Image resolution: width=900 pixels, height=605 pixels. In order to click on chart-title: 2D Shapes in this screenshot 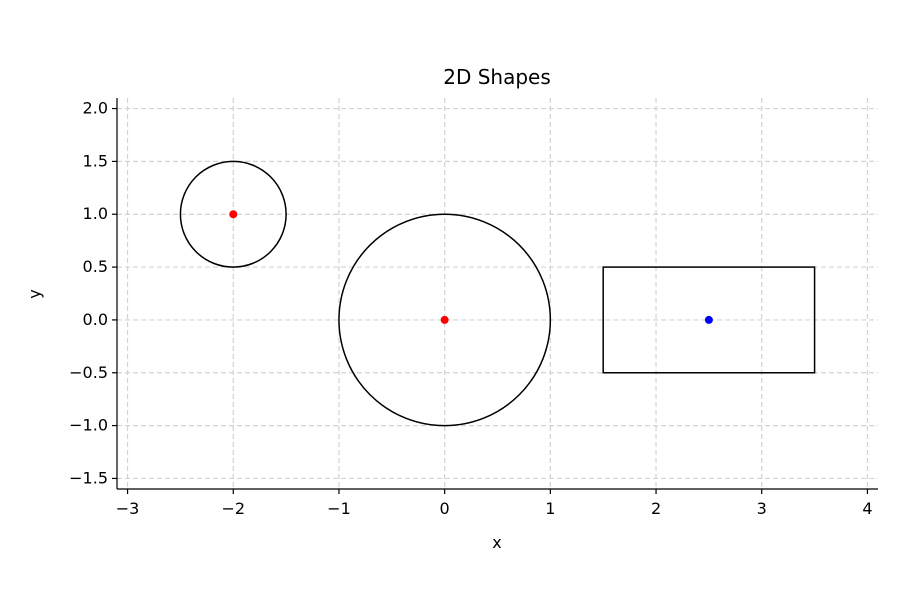, I will do `click(497, 77)`.